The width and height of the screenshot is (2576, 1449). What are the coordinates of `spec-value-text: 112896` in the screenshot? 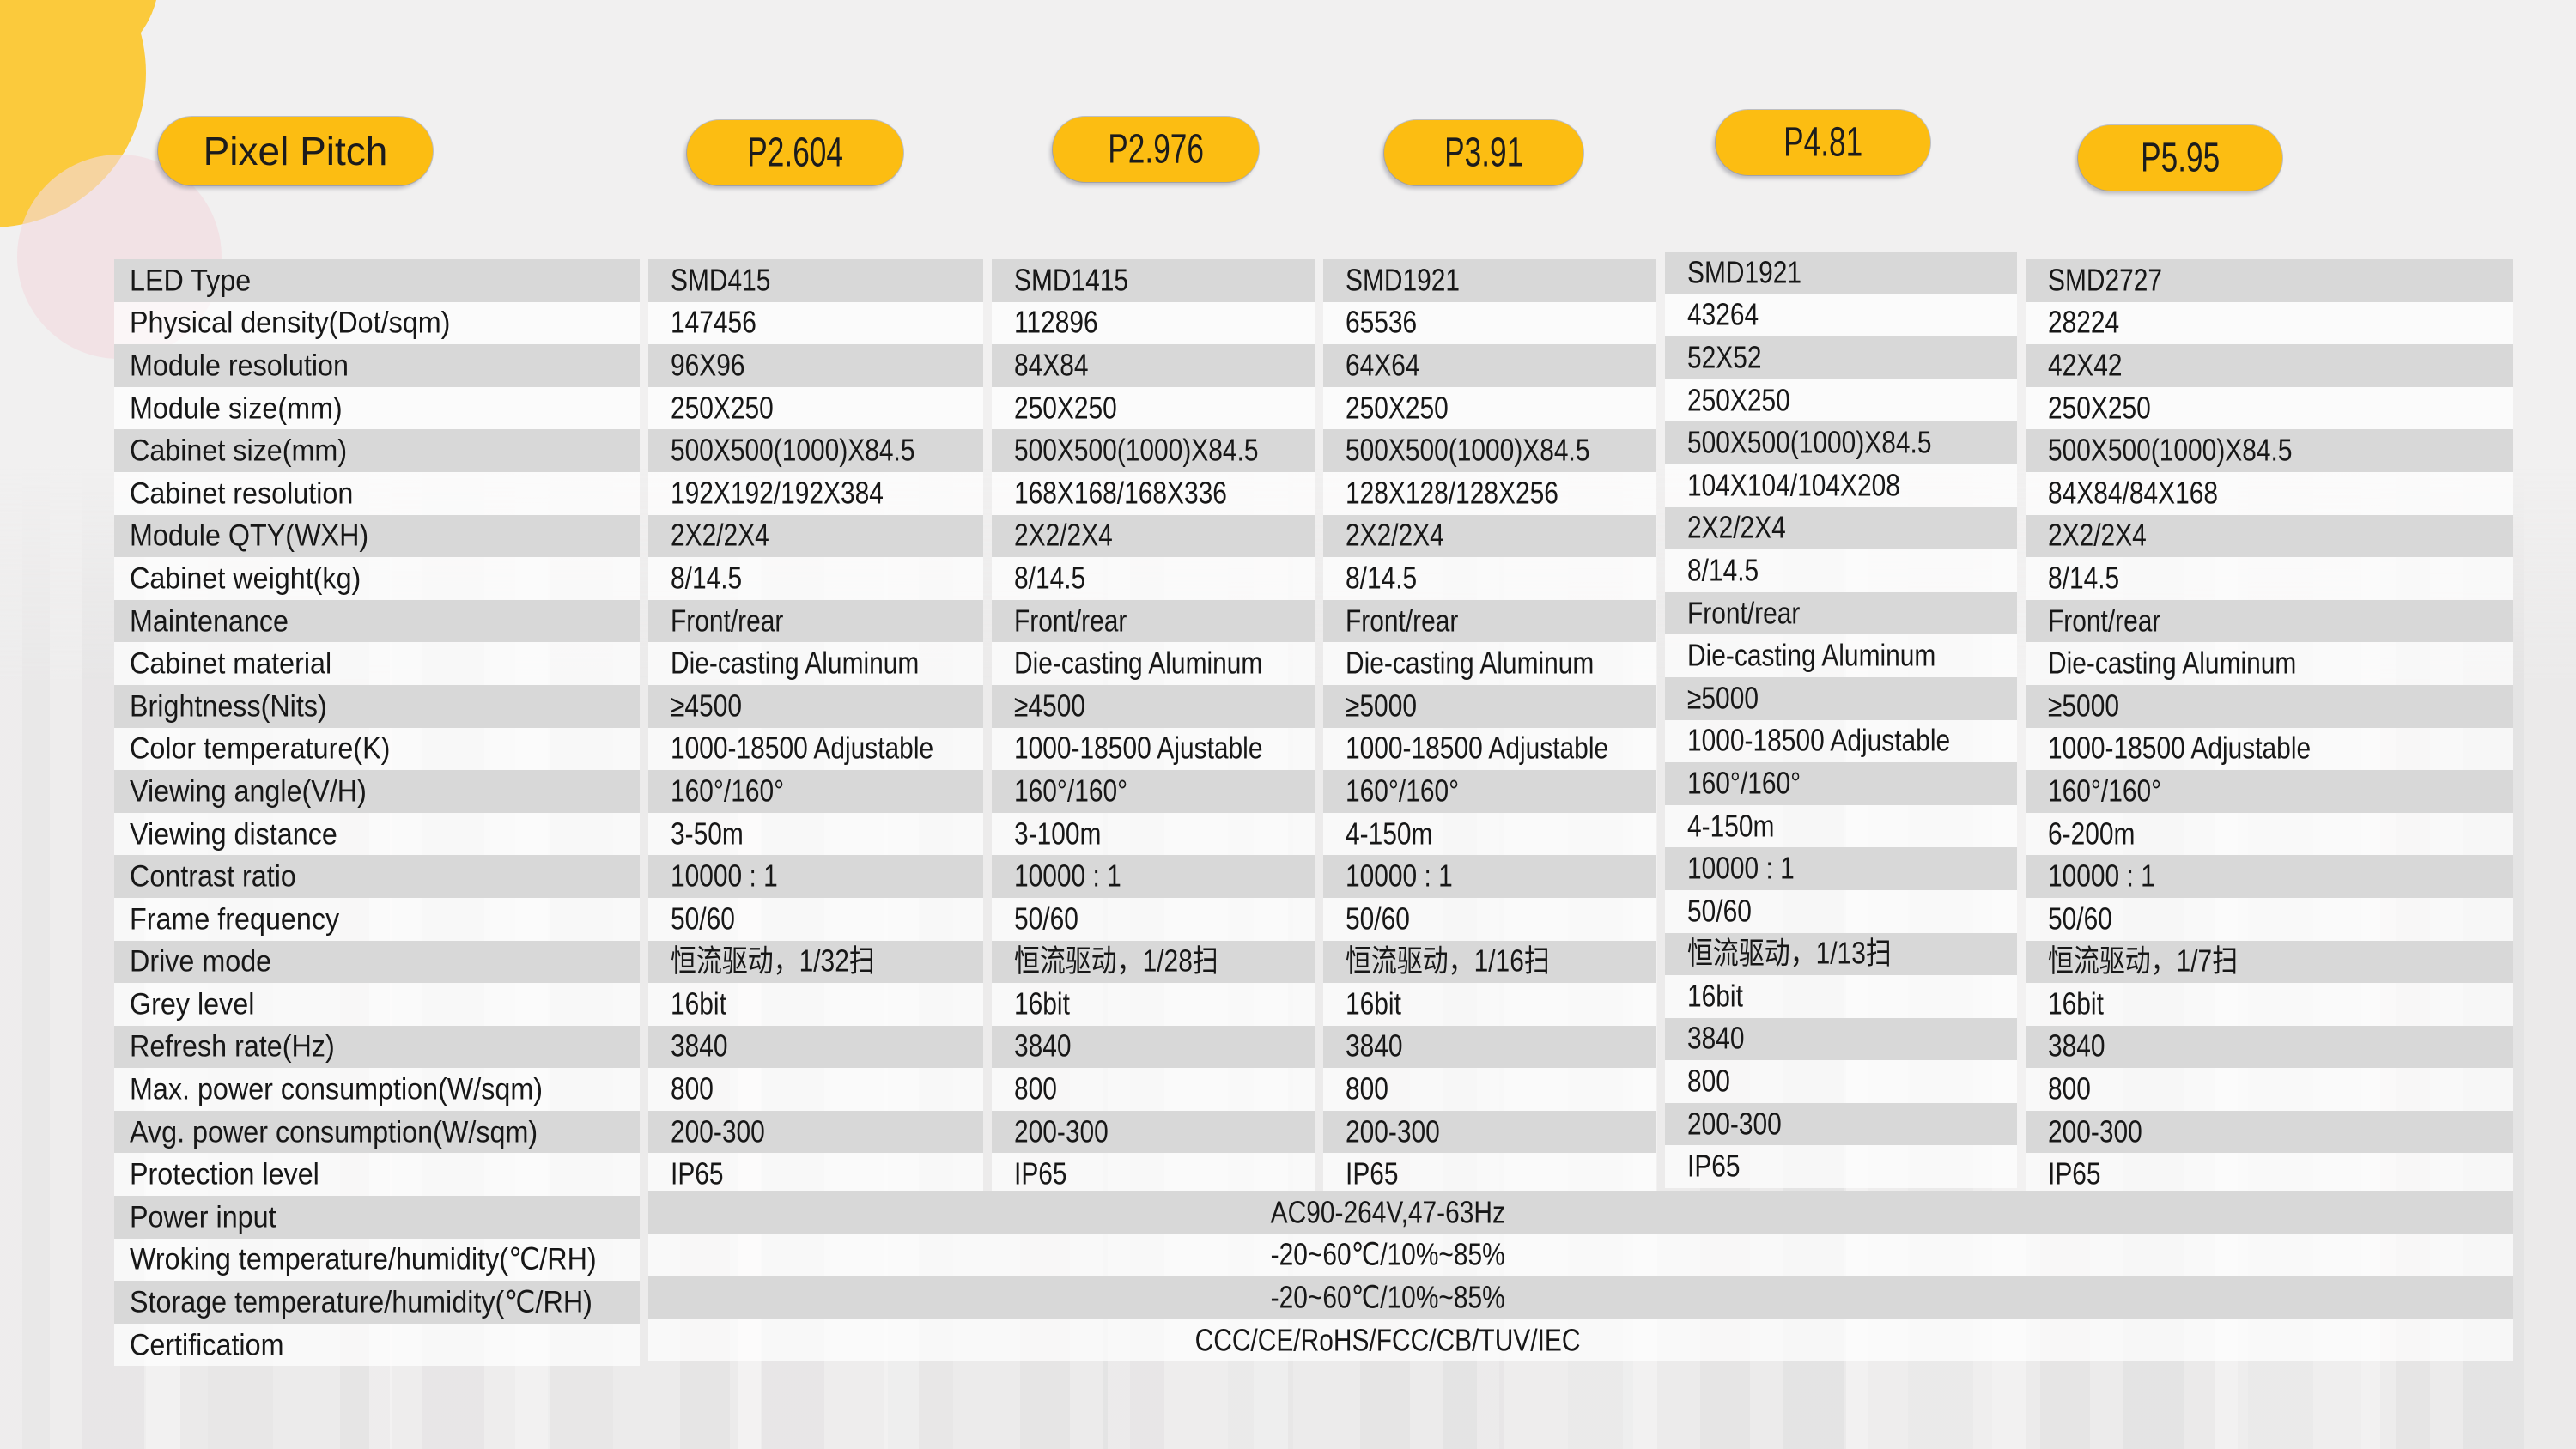 It's located at (1056, 323).